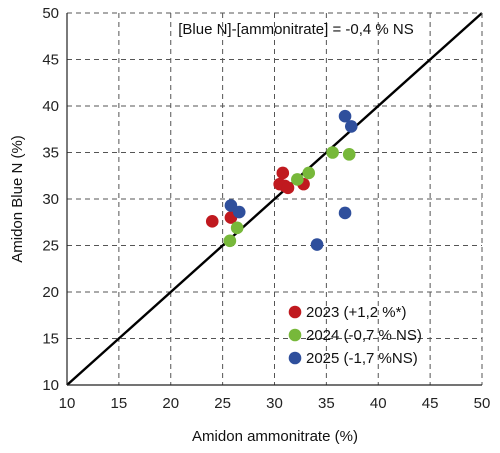 This screenshot has width=500, height=453. What do you see at coordinates (296, 29) in the screenshot?
I see `difference-annotation: [Blue N]-[ammonitrate] = -0,4 % NS` at bounding box center [296, 29].